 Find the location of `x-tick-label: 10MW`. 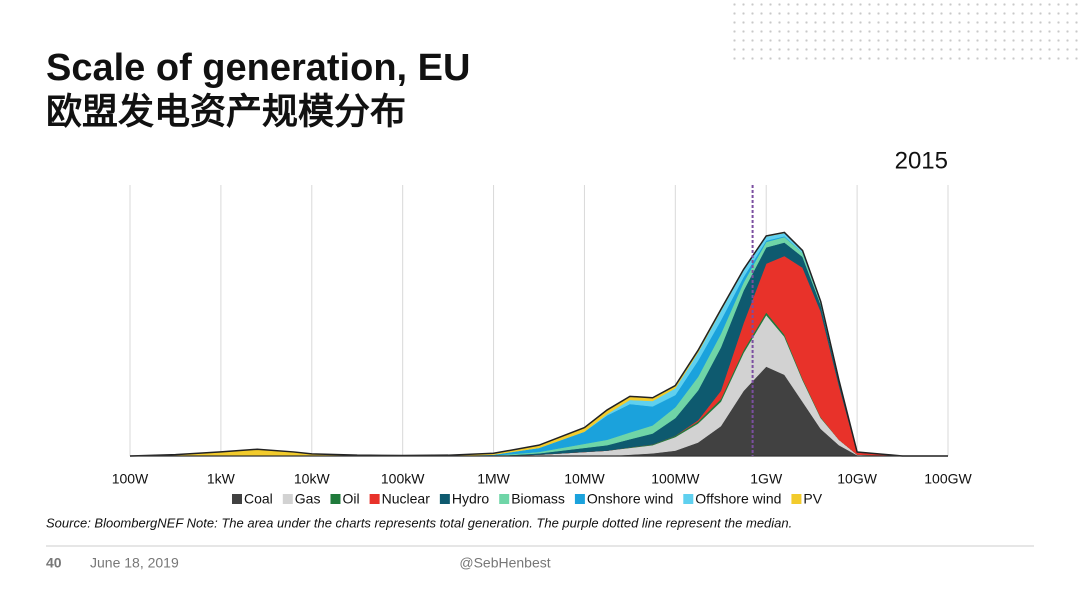

x-tick-label: 10MW is located at coordinates (584, 479).